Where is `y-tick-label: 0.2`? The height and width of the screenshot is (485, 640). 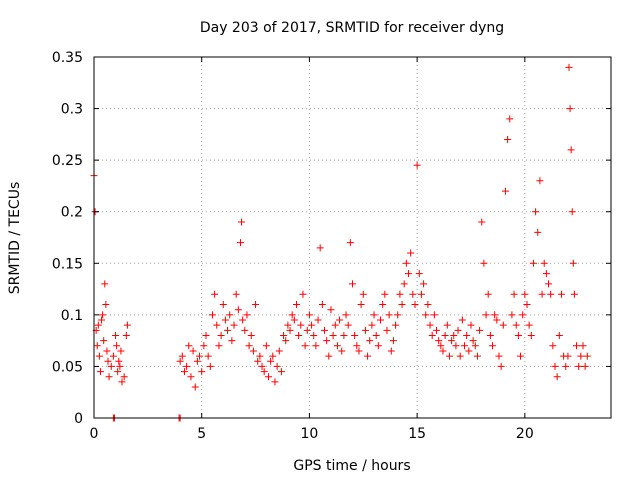
y-tick-label: 0.2 is located at coordinates (72, 213).